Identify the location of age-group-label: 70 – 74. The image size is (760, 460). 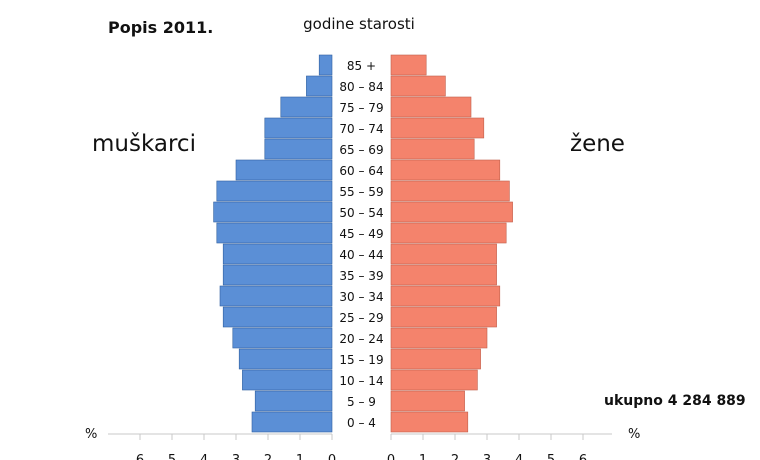
(361, 129).